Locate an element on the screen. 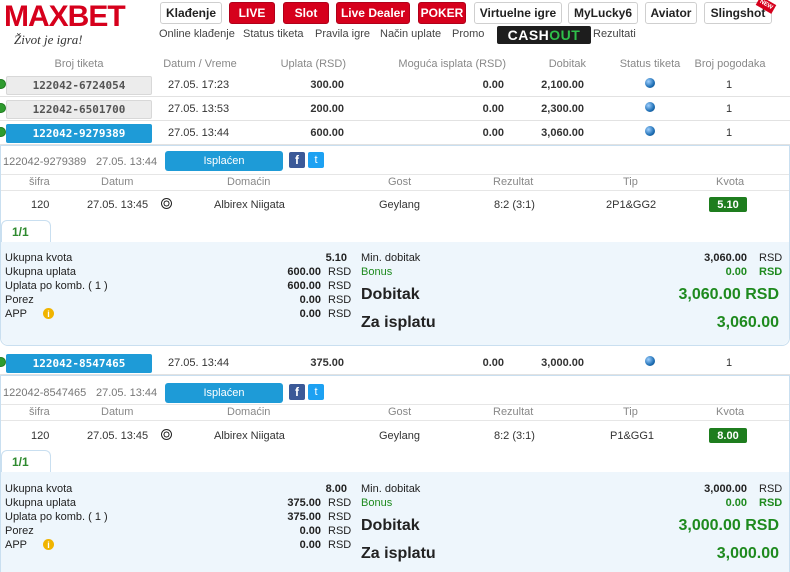  nav-slot: Slot is located at coordinates (306, 13).